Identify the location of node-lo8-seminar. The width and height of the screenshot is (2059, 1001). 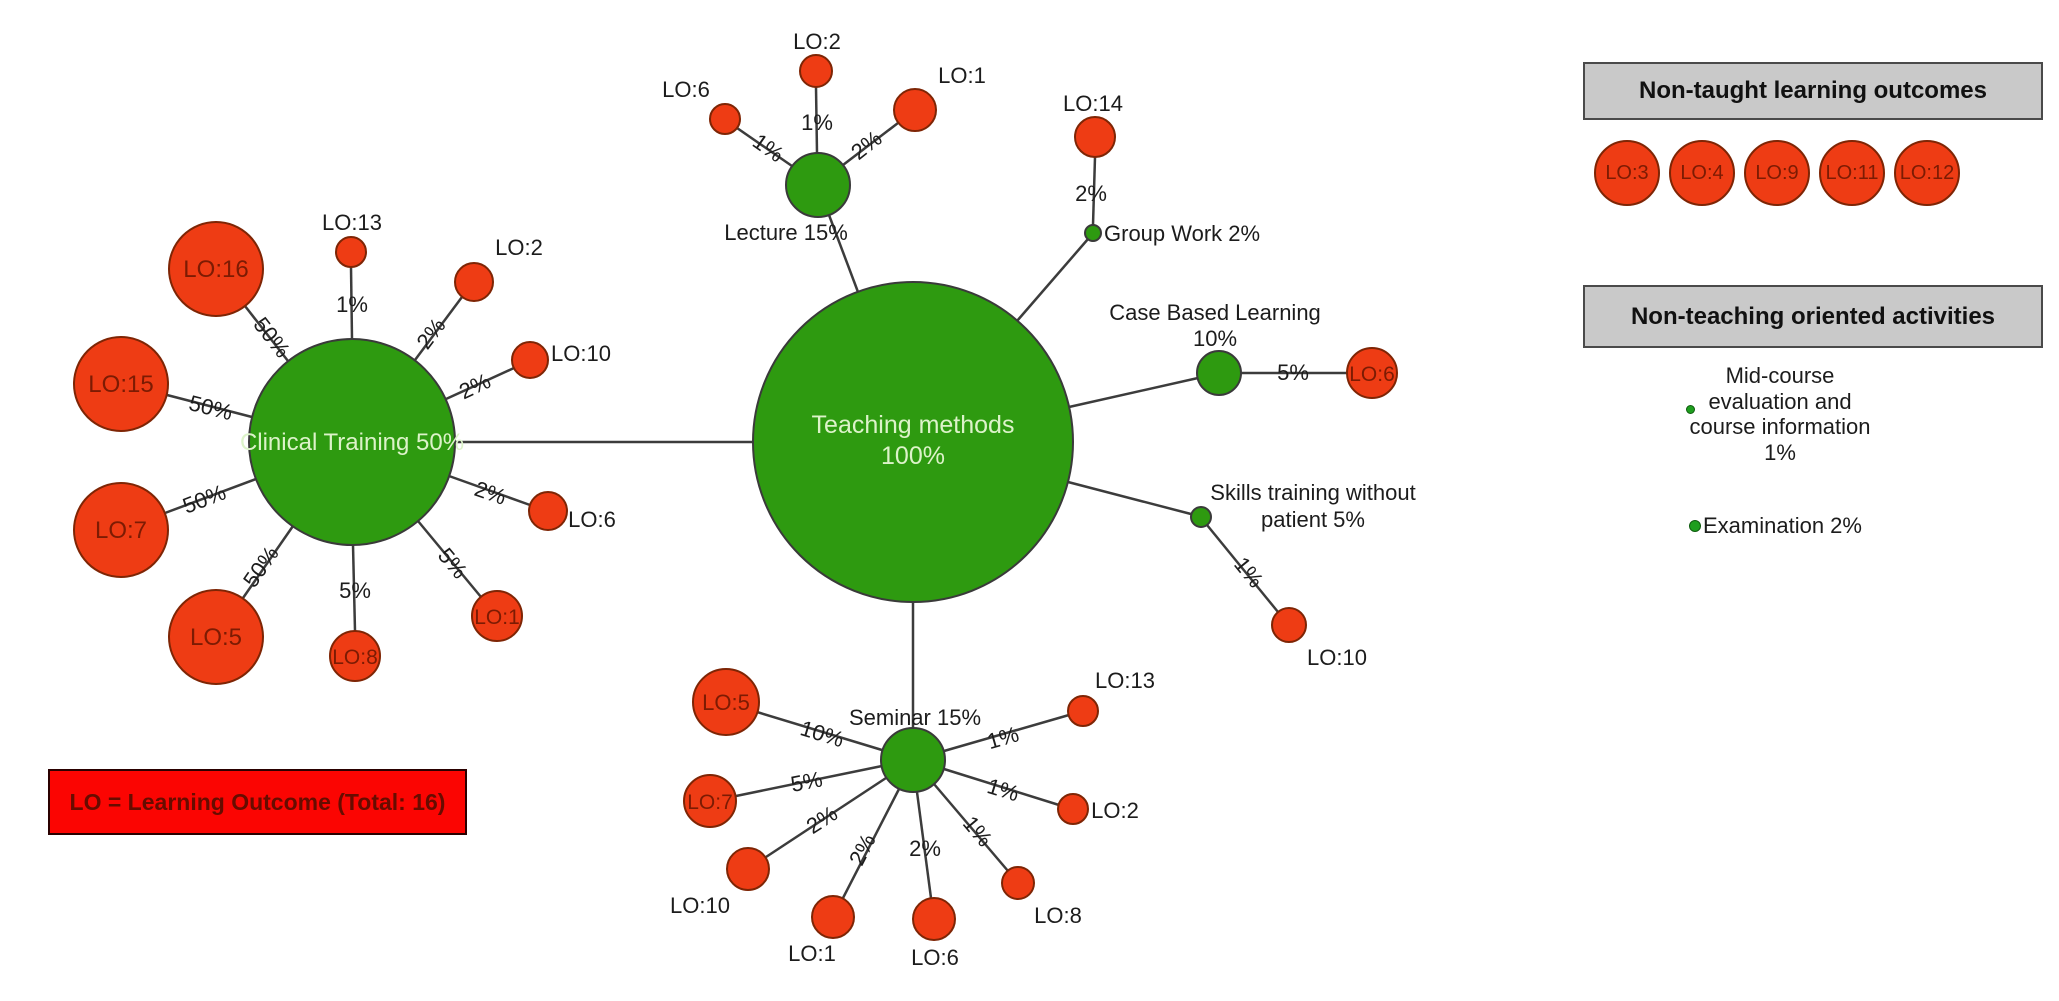
(1018, 883).